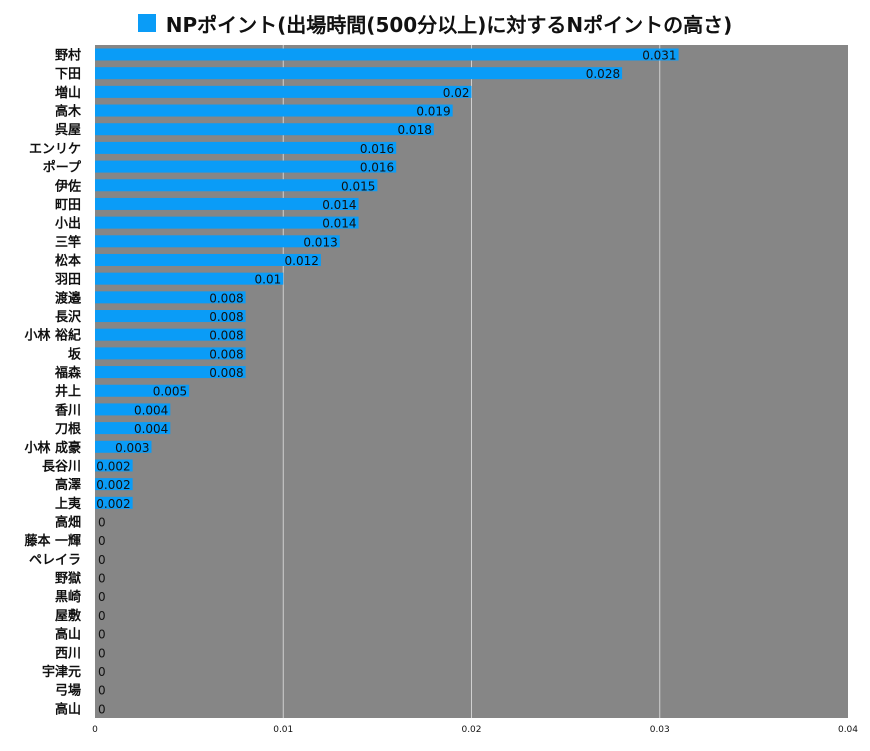  I want to click on category-label: 黒崎, so click(68, 597).